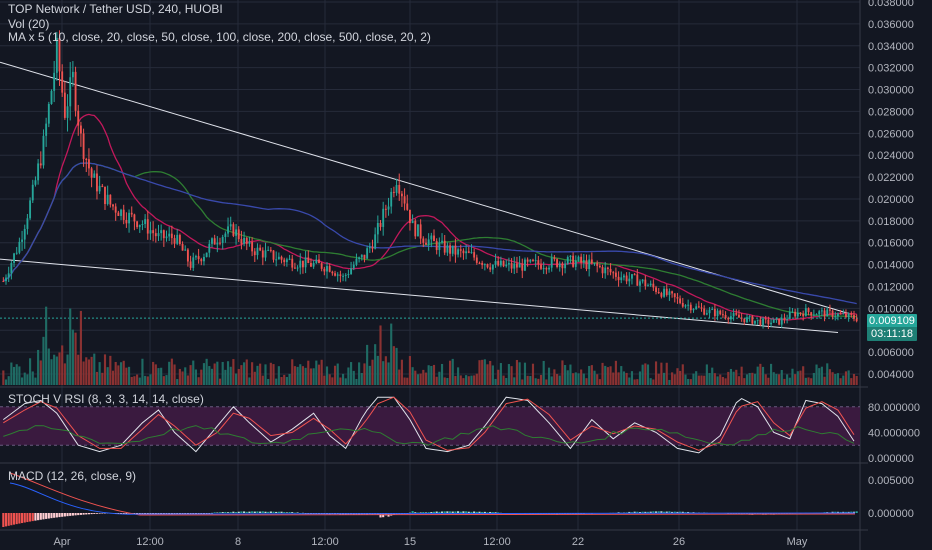 The height and width of the screenshot is (550, 932). I want to click on price-tick-label: 0.014000, so click(891, 266).